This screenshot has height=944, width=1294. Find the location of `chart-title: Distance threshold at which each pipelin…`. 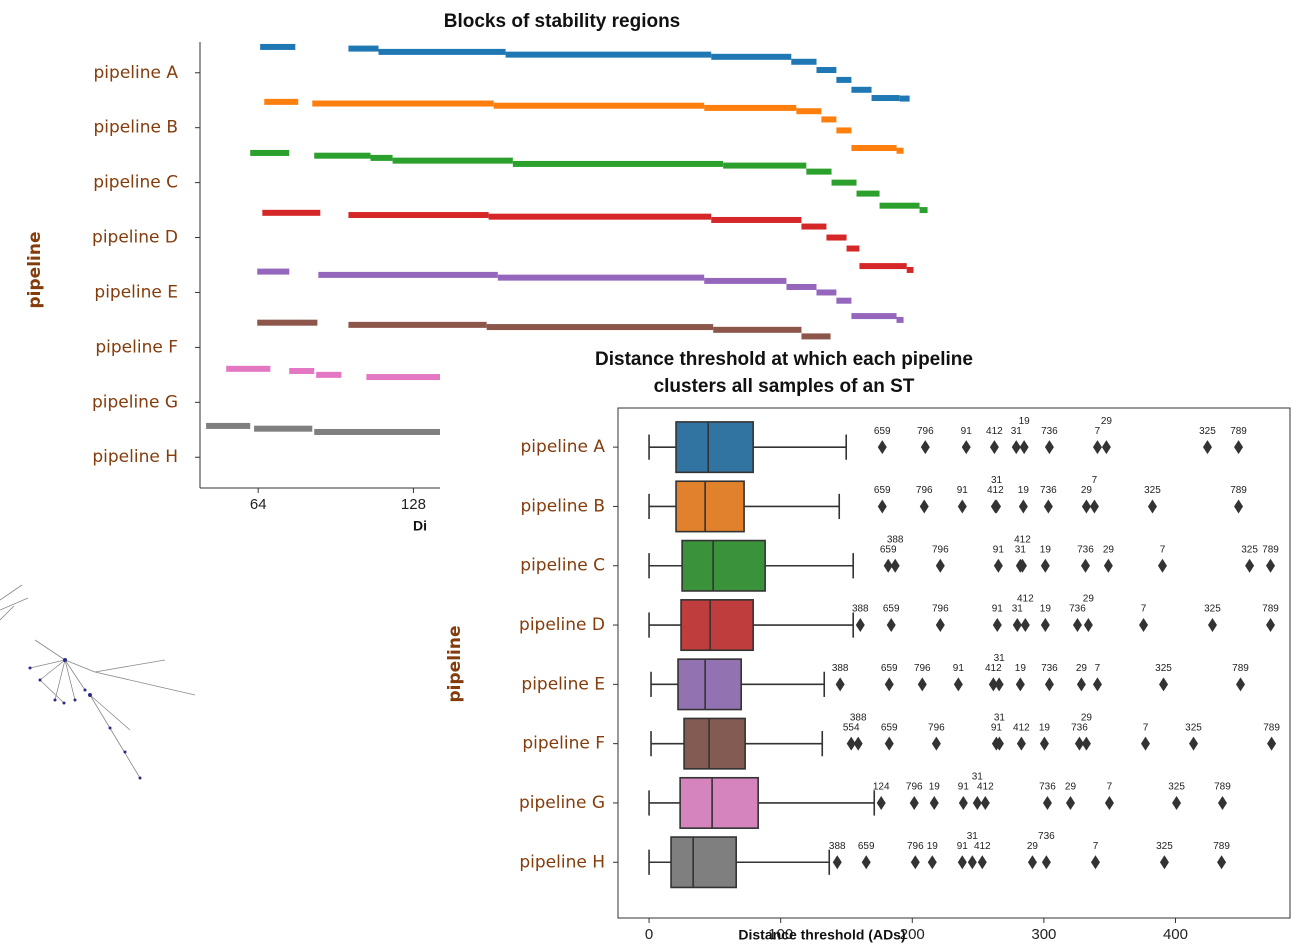

chart-title: Distance threshold at which each pipelin… is located at coordinates (784, 359).